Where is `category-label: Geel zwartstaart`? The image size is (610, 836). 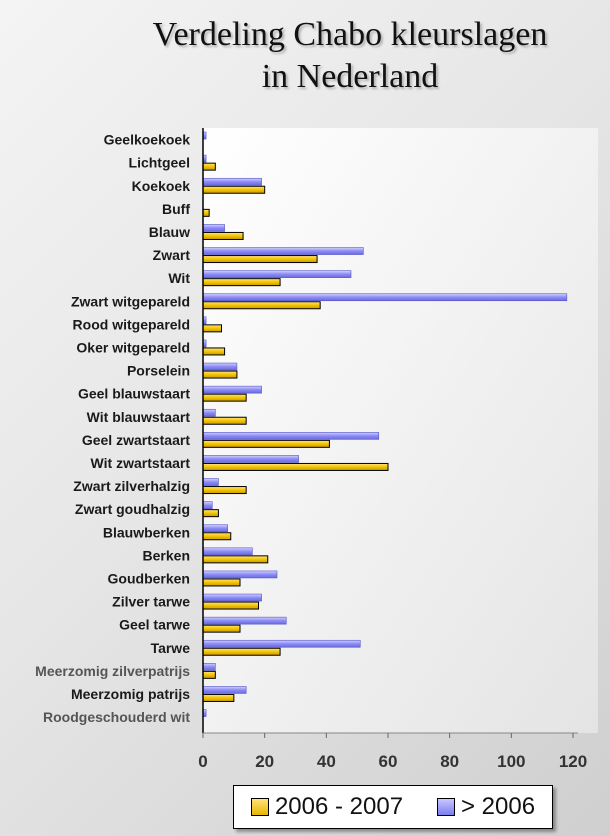 category-label: Geel zwartstaart is located at coordinates (136, 440).